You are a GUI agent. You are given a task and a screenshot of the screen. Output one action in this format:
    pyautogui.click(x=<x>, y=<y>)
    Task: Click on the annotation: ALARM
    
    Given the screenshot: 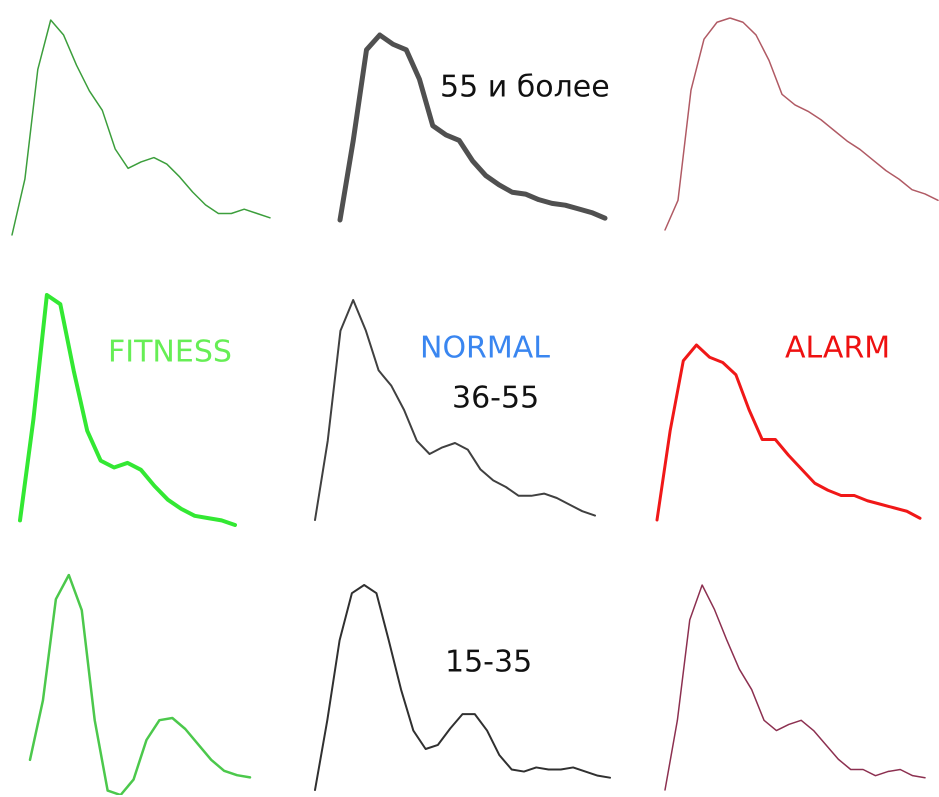 What is the action you would take?
    pyautogui.click(x=837, y=348)
    